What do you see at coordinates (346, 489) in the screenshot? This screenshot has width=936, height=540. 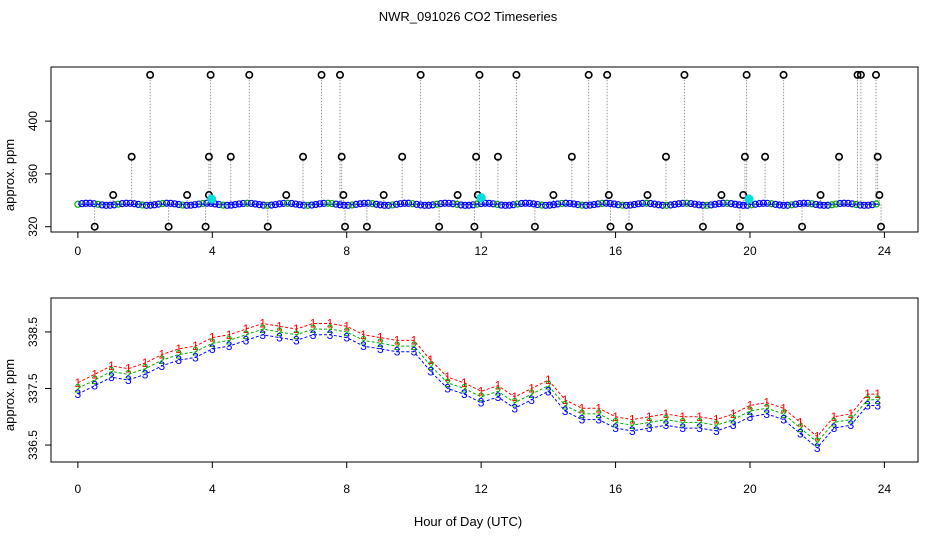 I see `bottom-x-tick-label: 8` at bounding box center [346, 489].